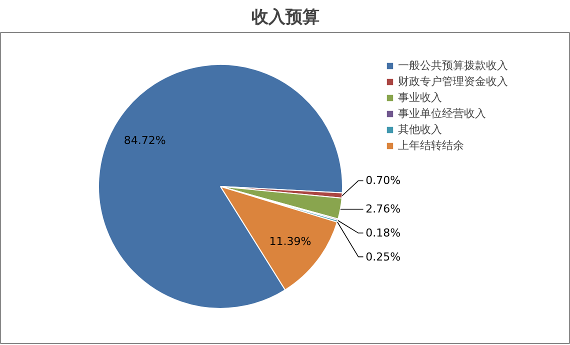  Describe the element at coordinates (453, 81) in the screenshot. I see `legend-label: 财政专户管理资金收入` at that location.